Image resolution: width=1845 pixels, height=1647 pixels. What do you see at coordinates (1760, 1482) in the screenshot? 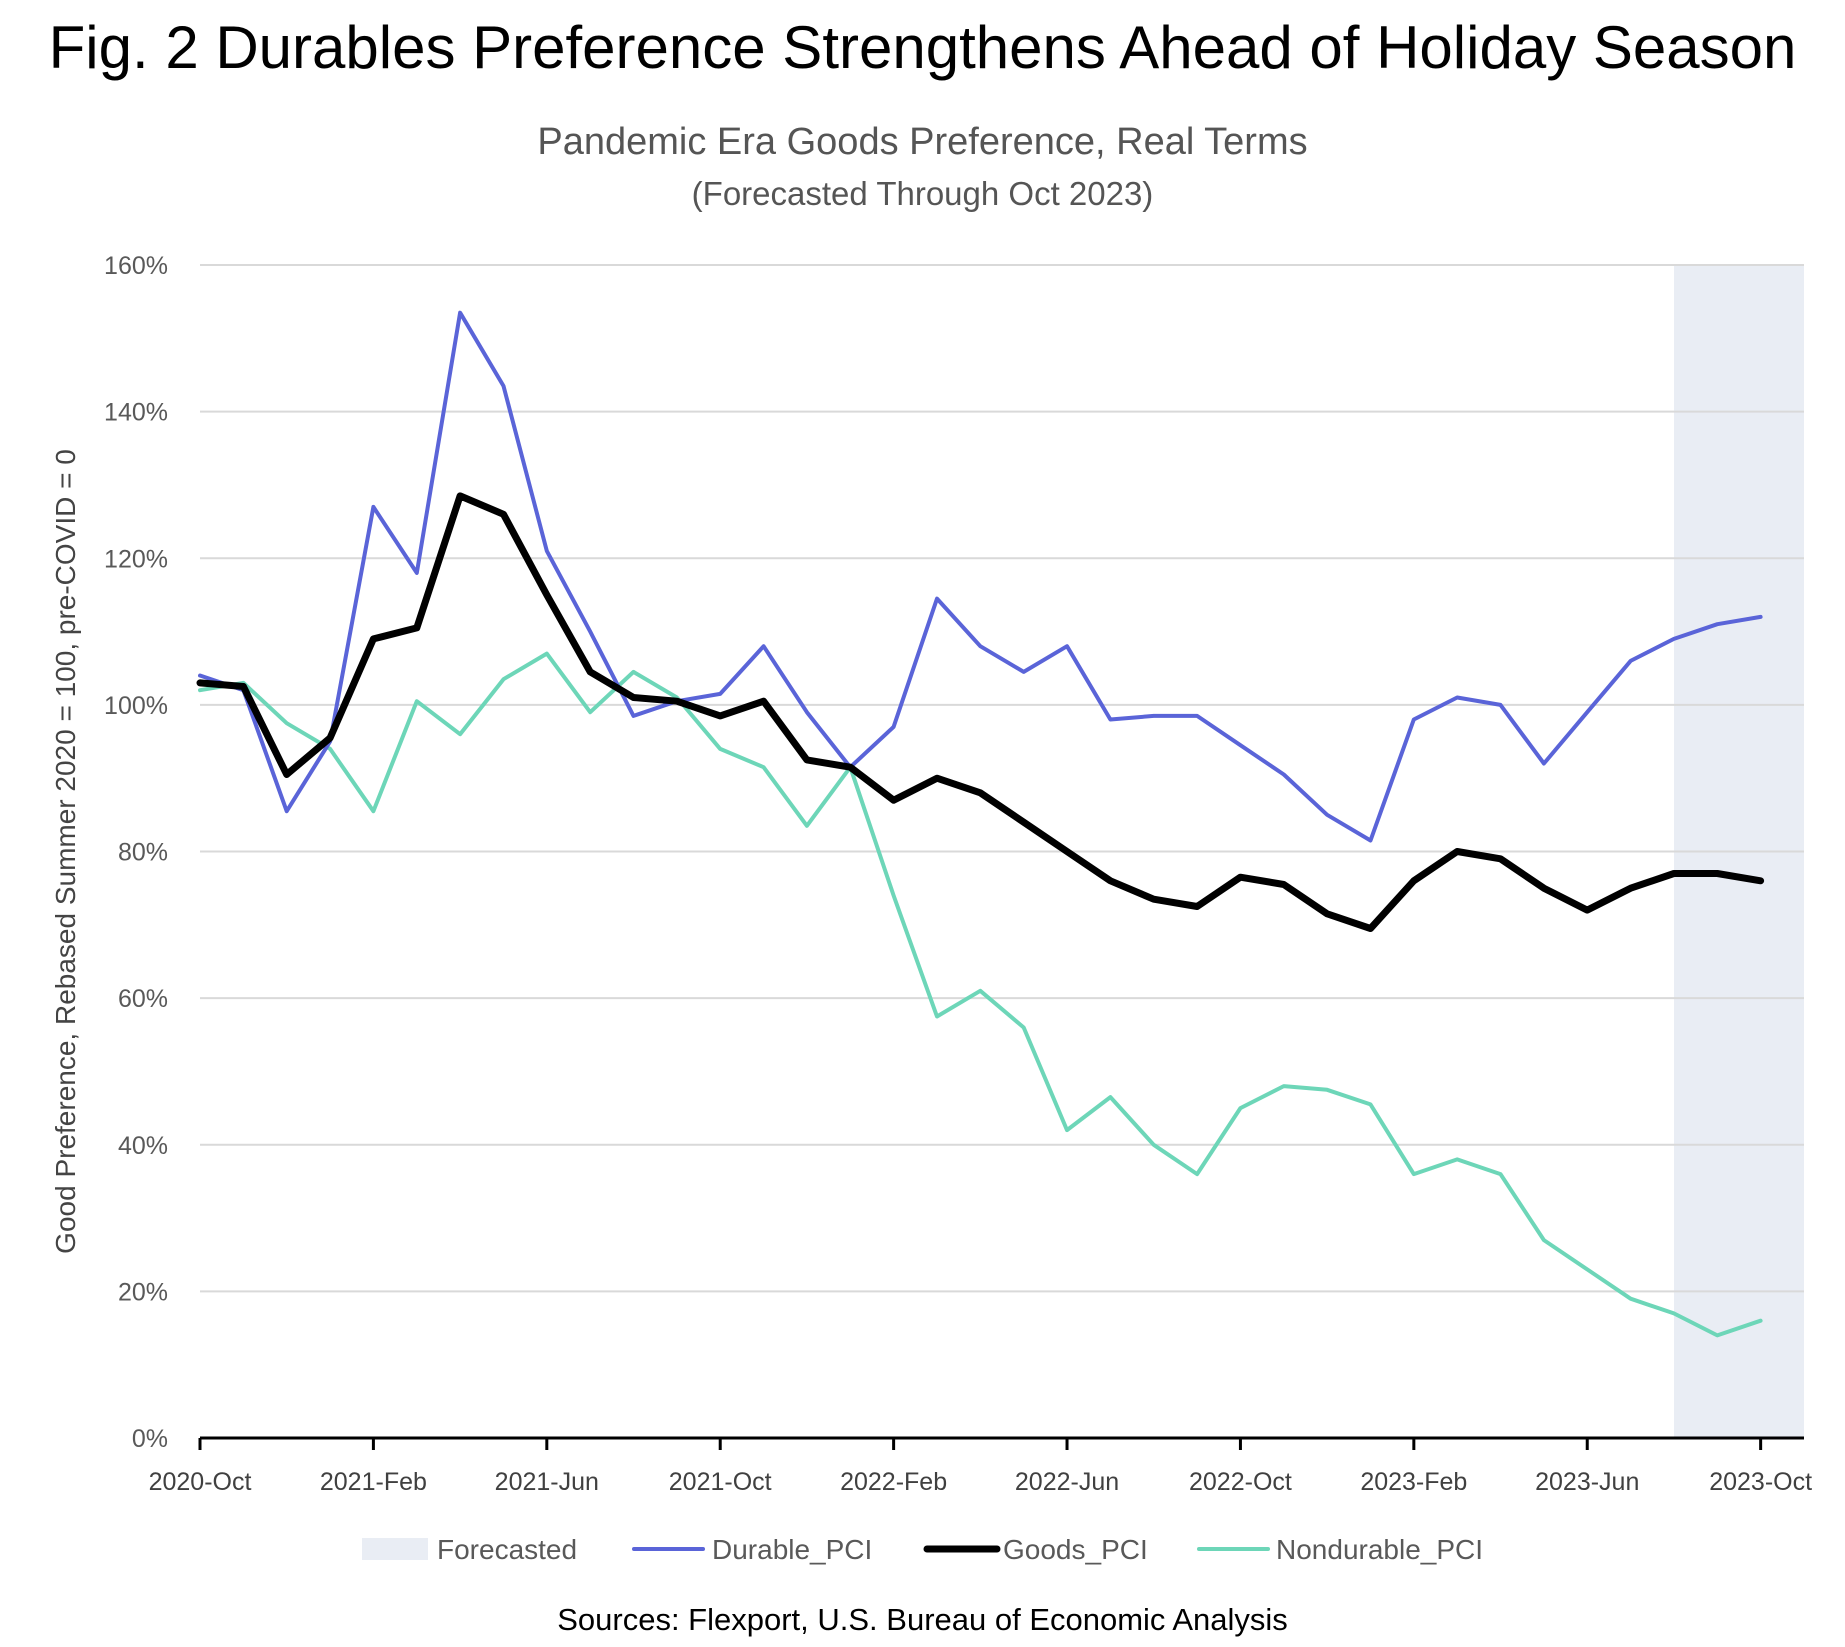
I see `x-tick-label: 2023-Oct` at bounding box center [1760, 1482].